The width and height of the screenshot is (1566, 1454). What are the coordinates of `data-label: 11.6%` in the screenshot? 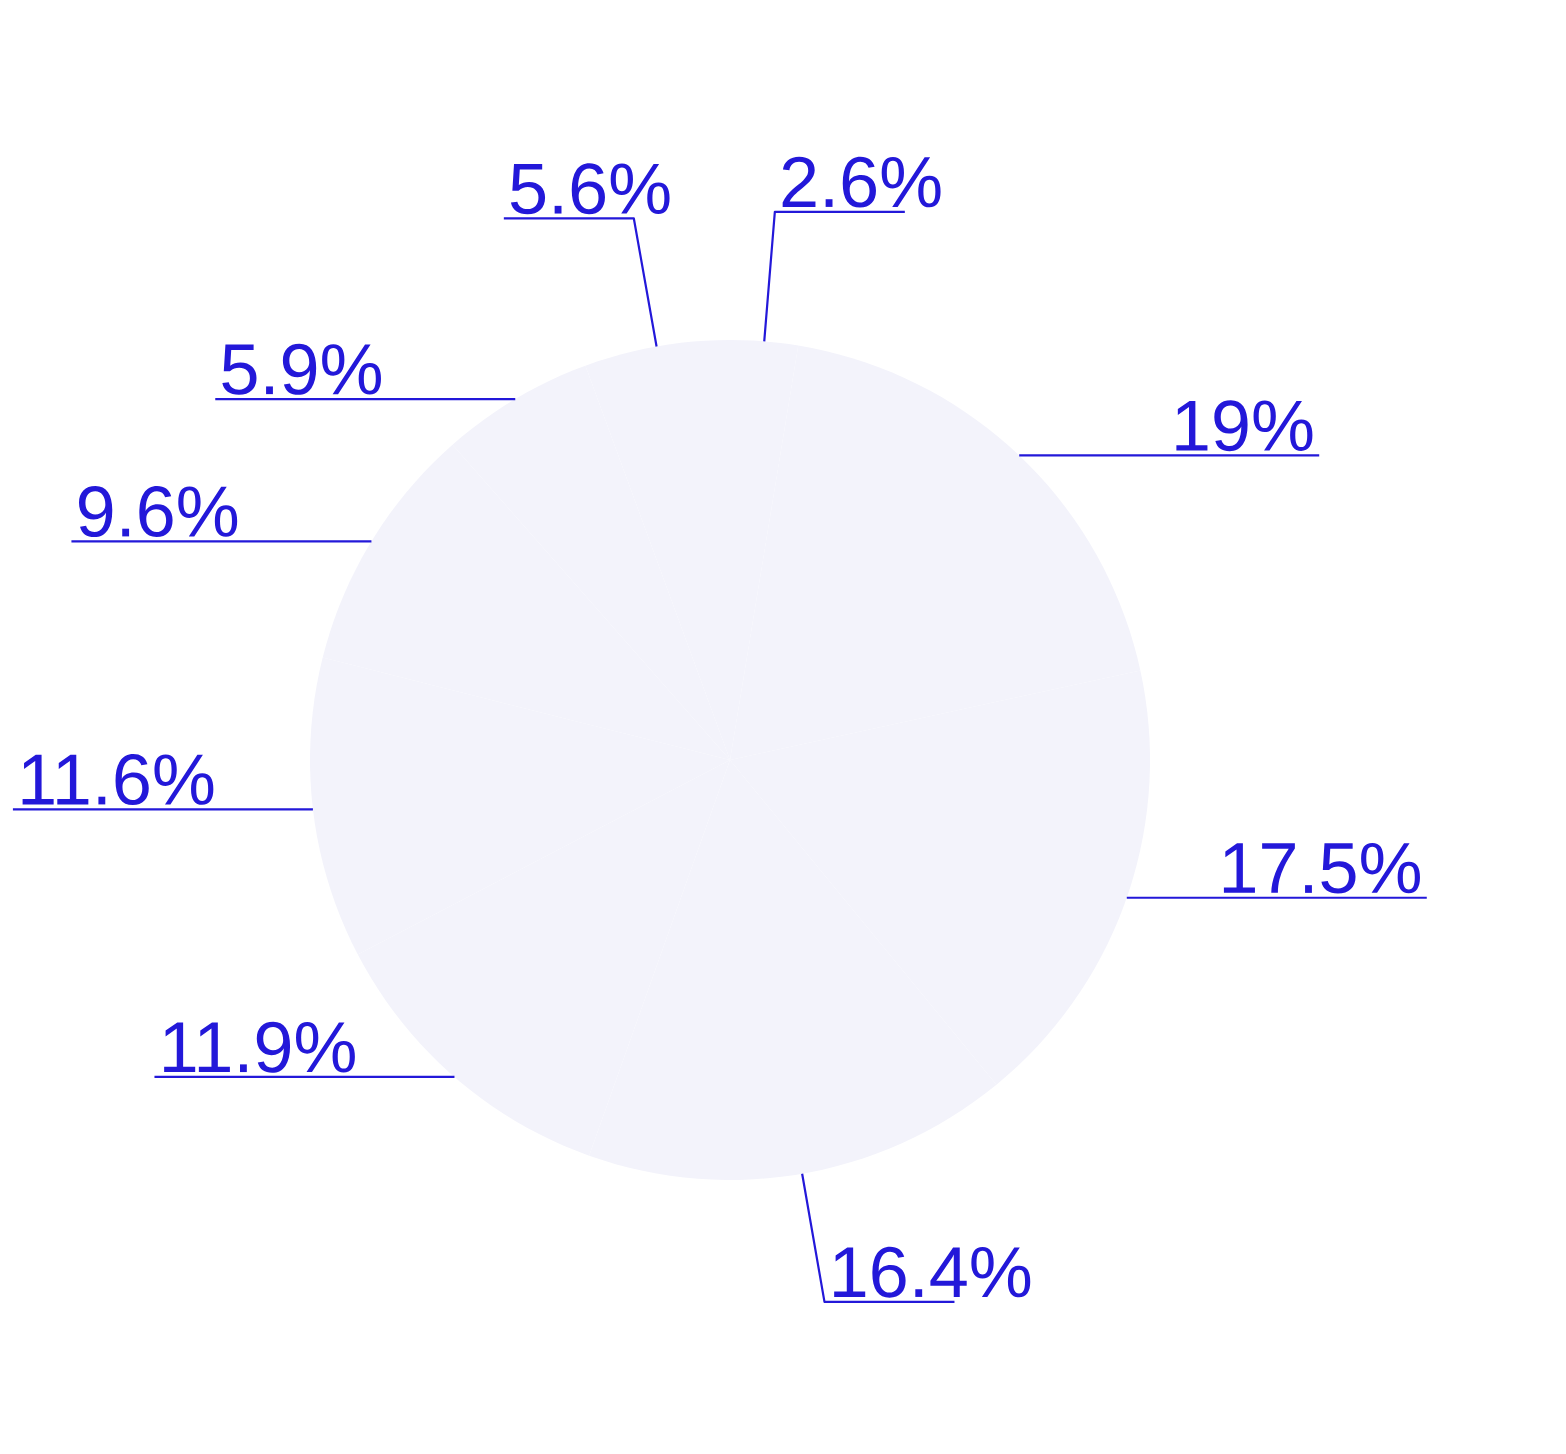 It's located at (118, 780).